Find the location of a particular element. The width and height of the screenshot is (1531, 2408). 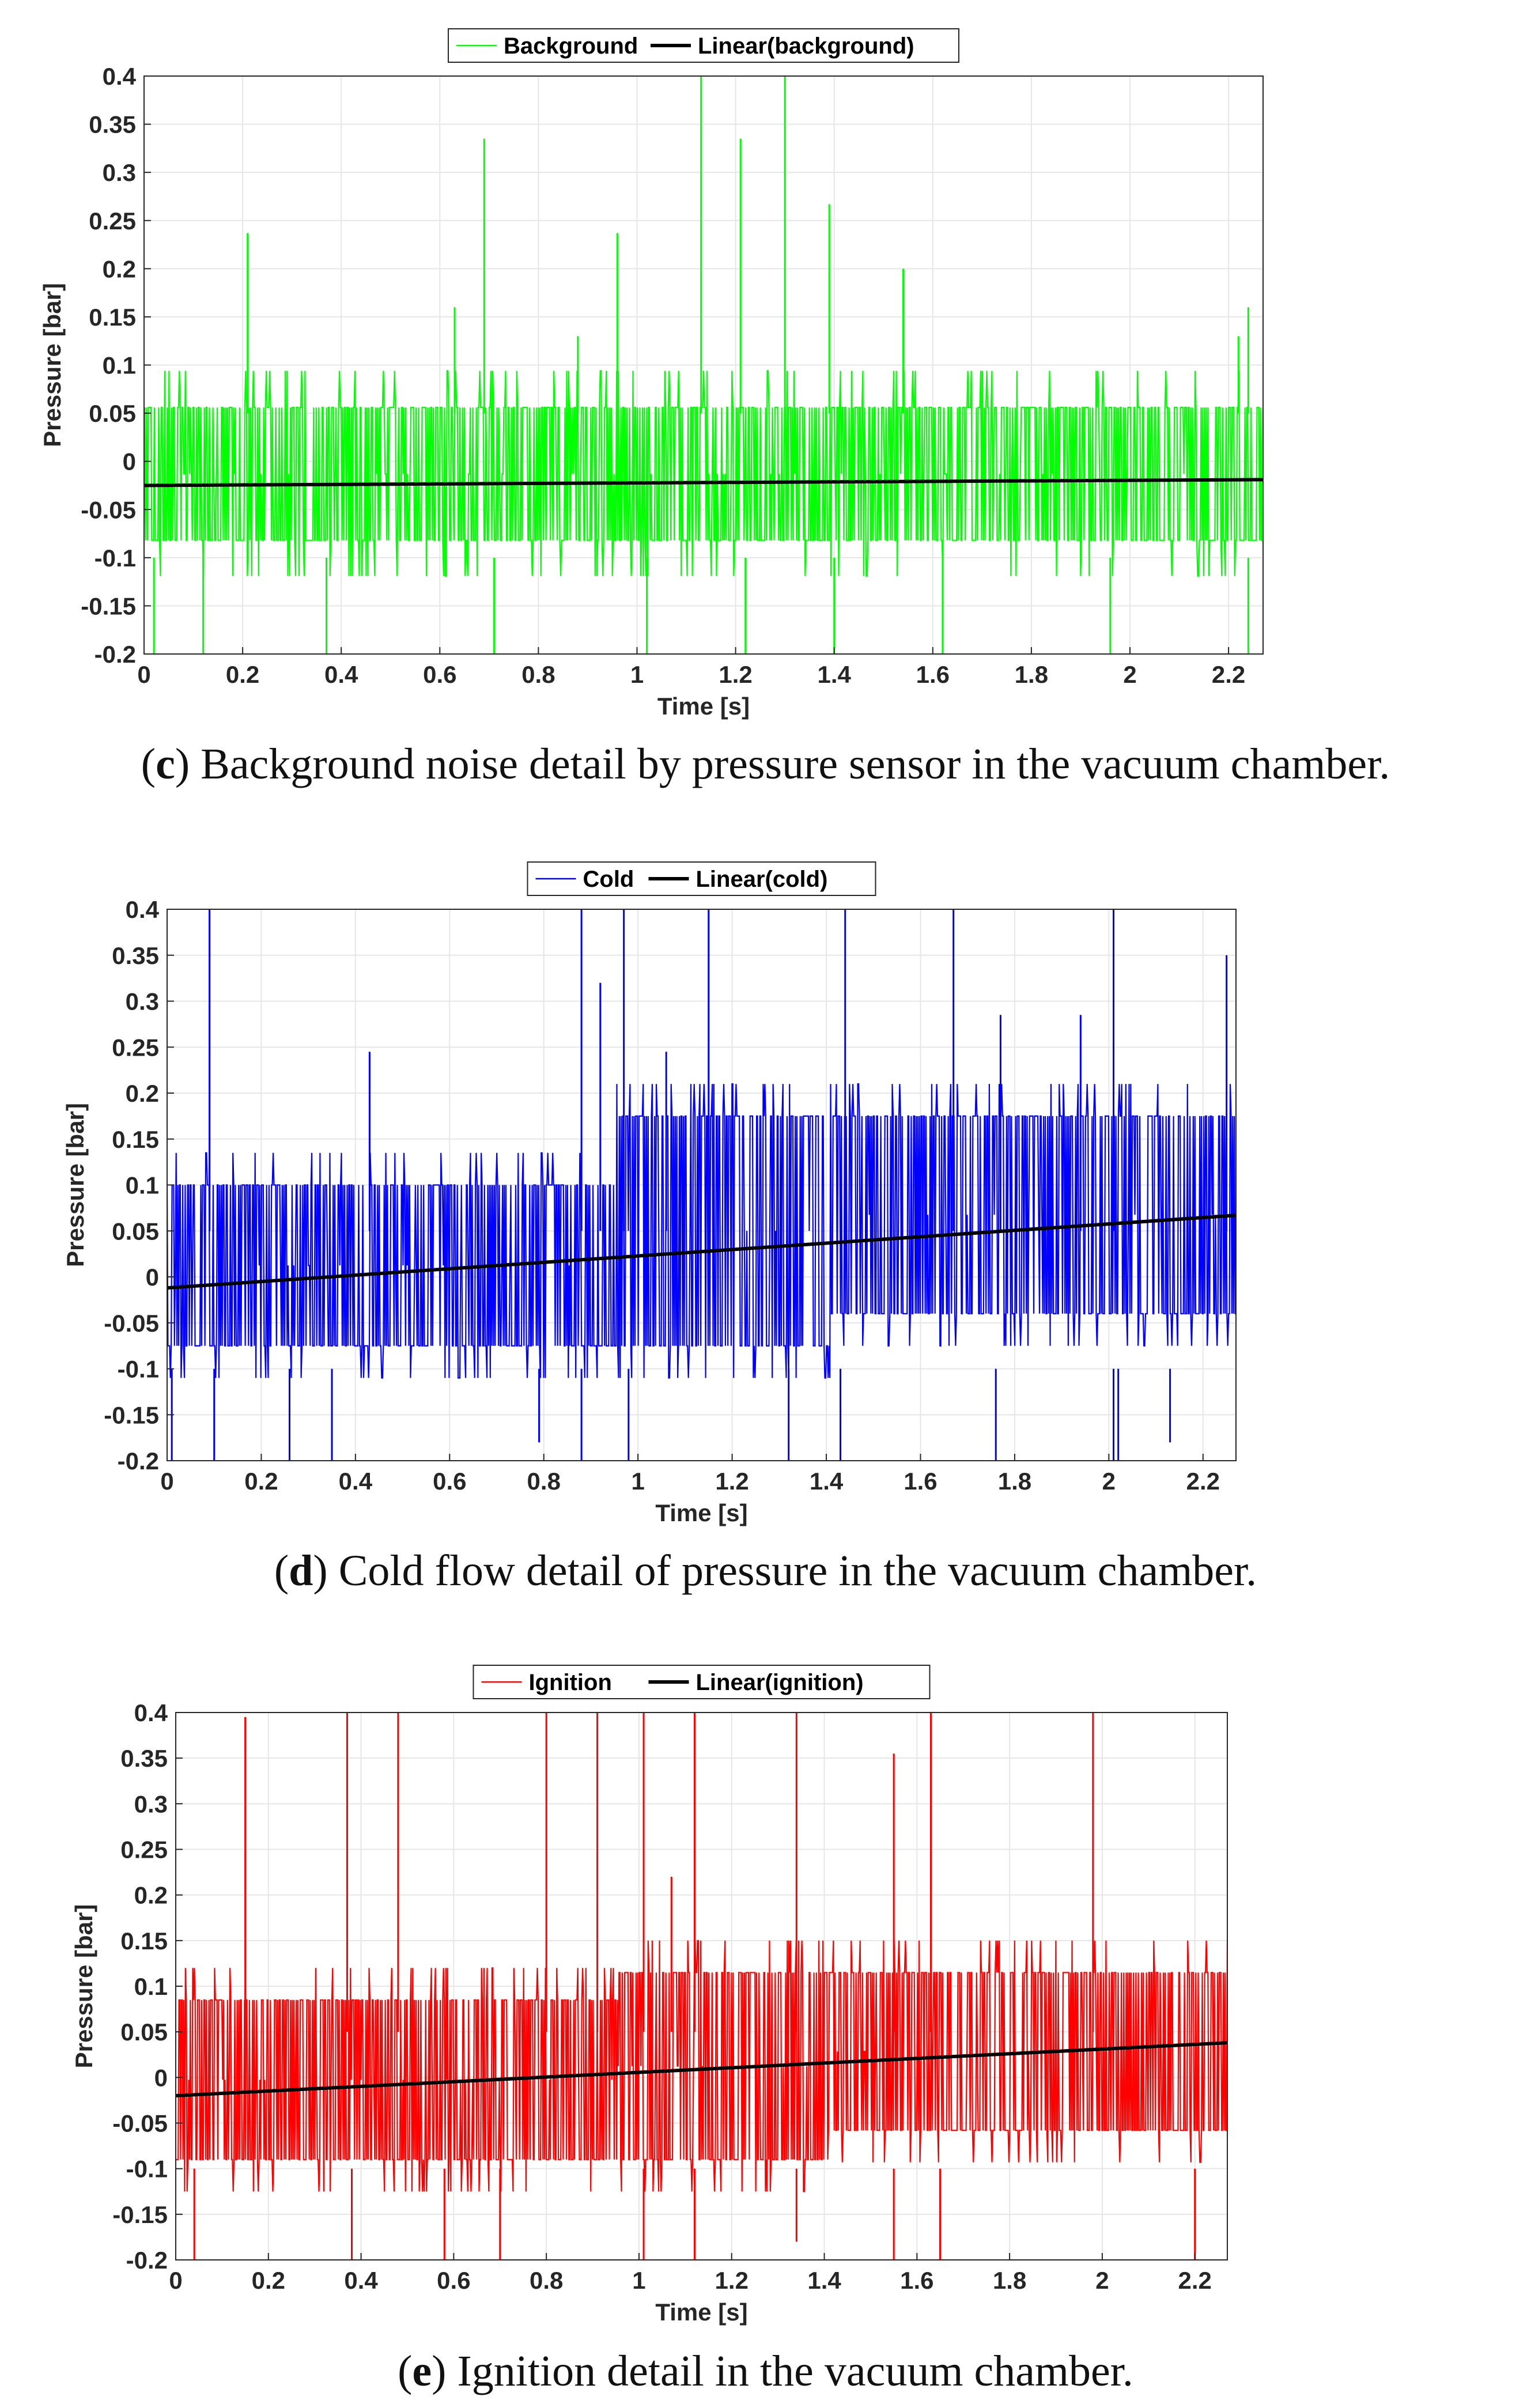

legend-label: Ignition is located at coordinates (570, 1682).